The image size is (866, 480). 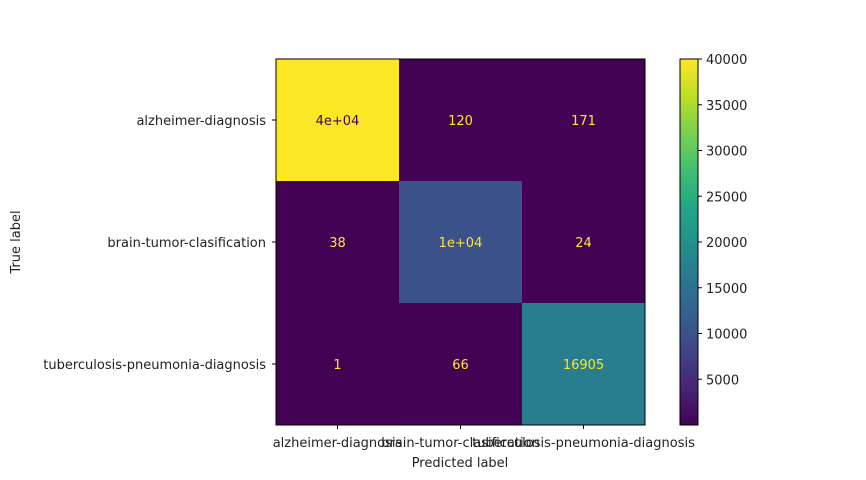 I want to click on y-tick-label: alzheimer-diagnosis, so click(x=201, y=121).